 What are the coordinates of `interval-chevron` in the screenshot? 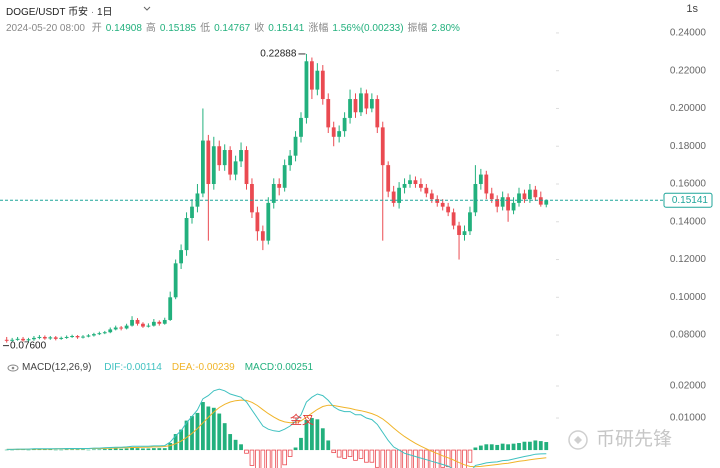 It's located at (147, 8).